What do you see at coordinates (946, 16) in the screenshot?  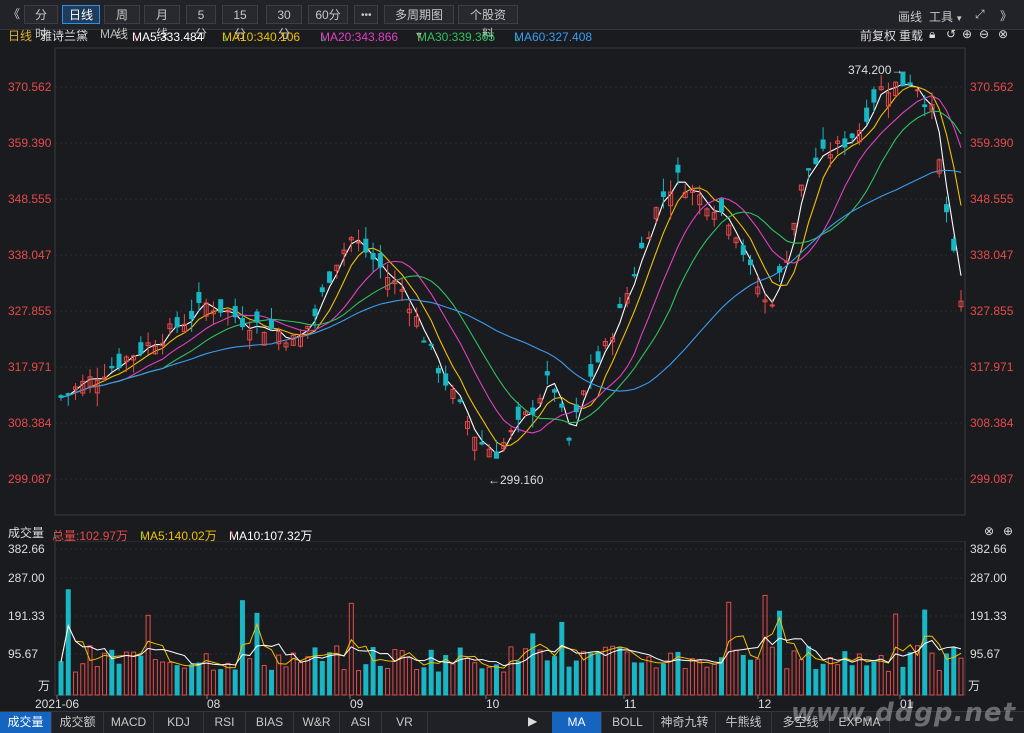 I see `tools-dropdown: 工具 ▼` at bounding box center [946, 16].